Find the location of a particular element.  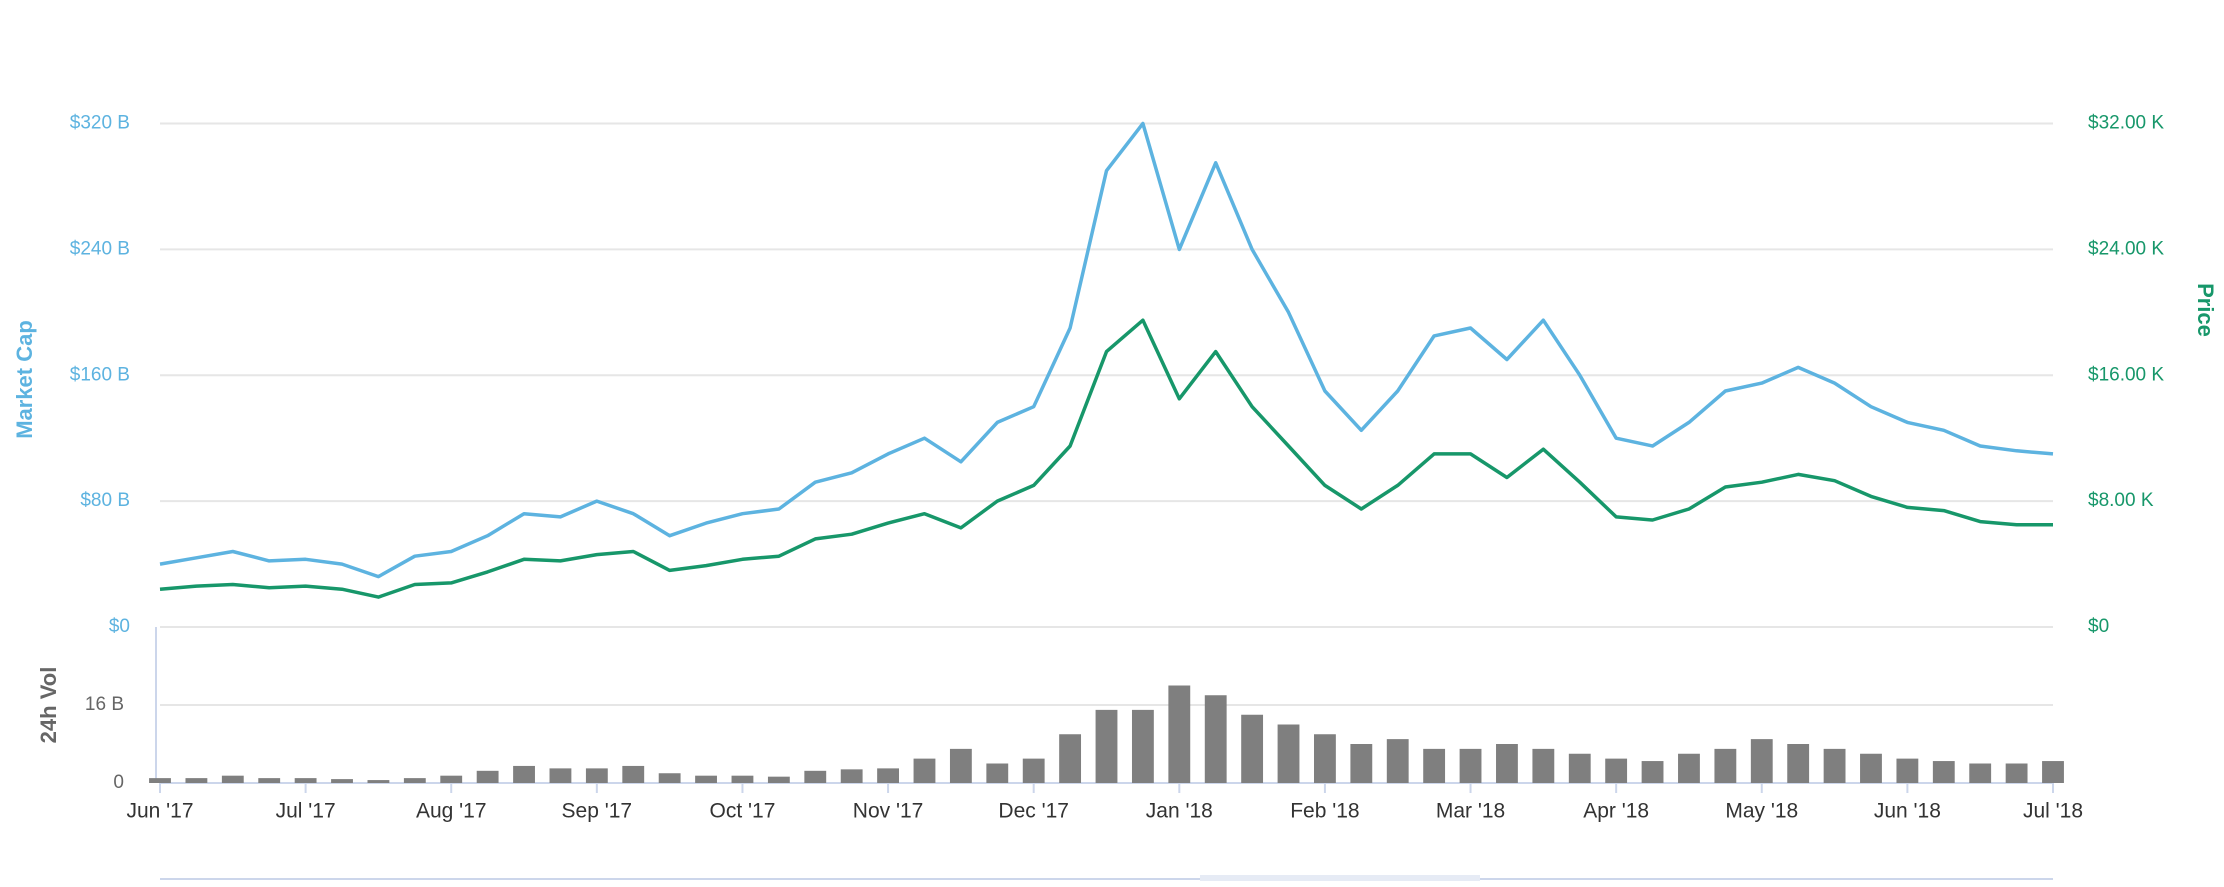

volume-tick-label: 0 is located at coordinates (118, 782).